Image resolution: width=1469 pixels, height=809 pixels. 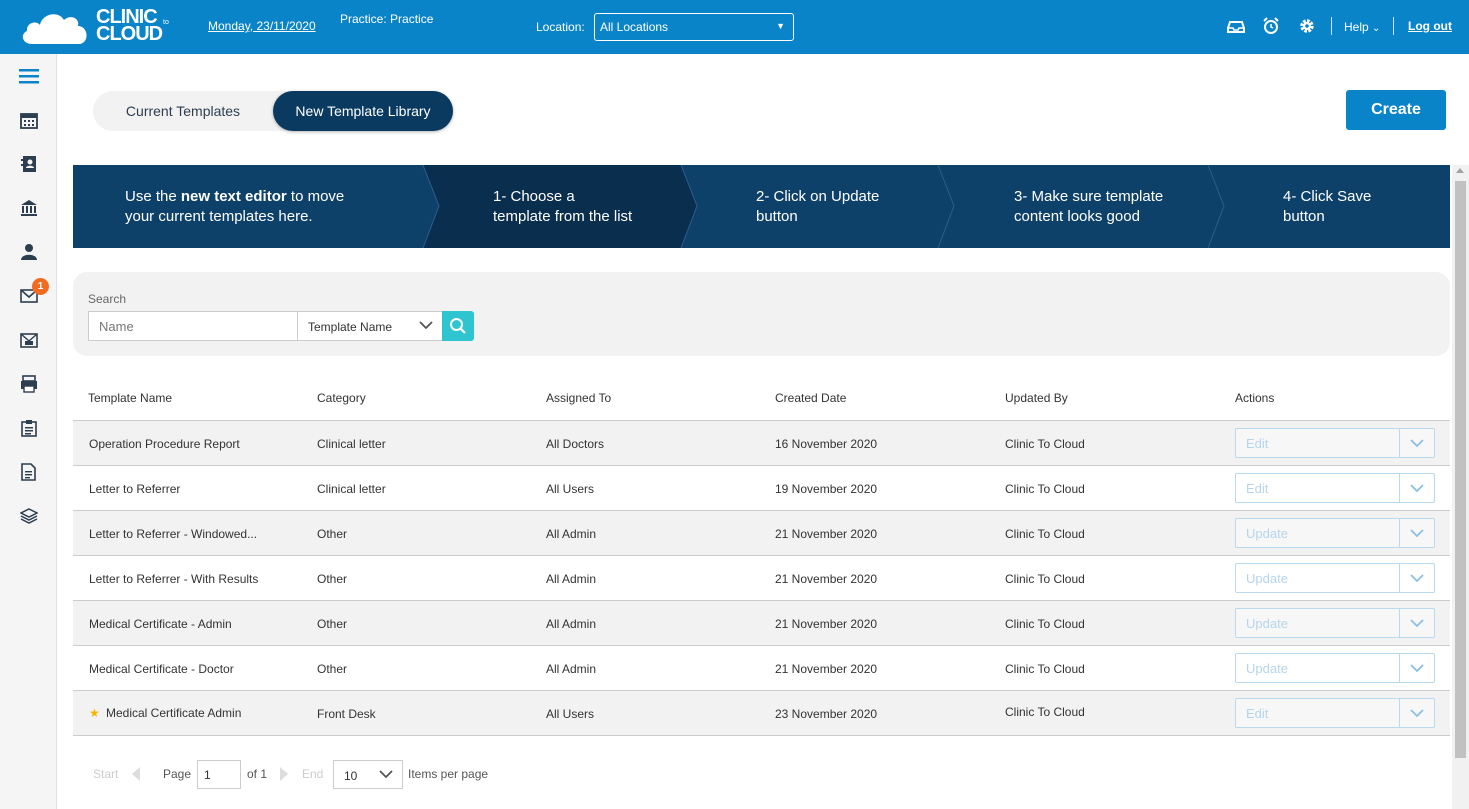 What do you see at coordinates (130, 398) in the screenshot?
I see `column-header-name: Template Name` at bounding box center [130, 398].